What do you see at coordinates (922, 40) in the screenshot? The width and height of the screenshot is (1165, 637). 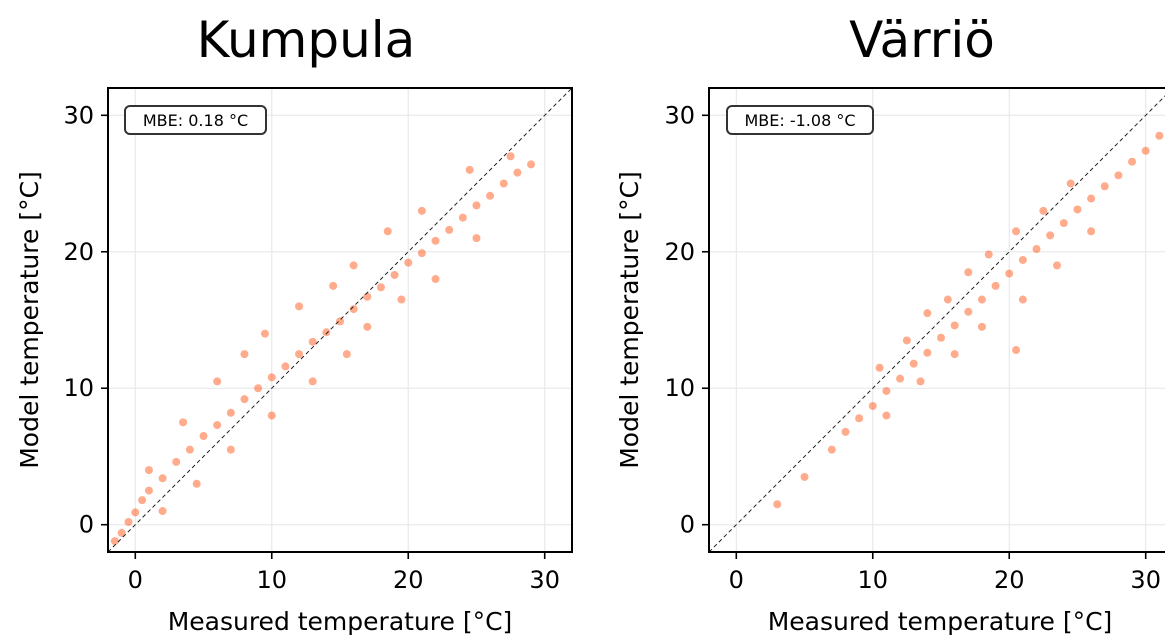 I see `chart-title-varrio: Värriö` at bounding box center [922, 40].